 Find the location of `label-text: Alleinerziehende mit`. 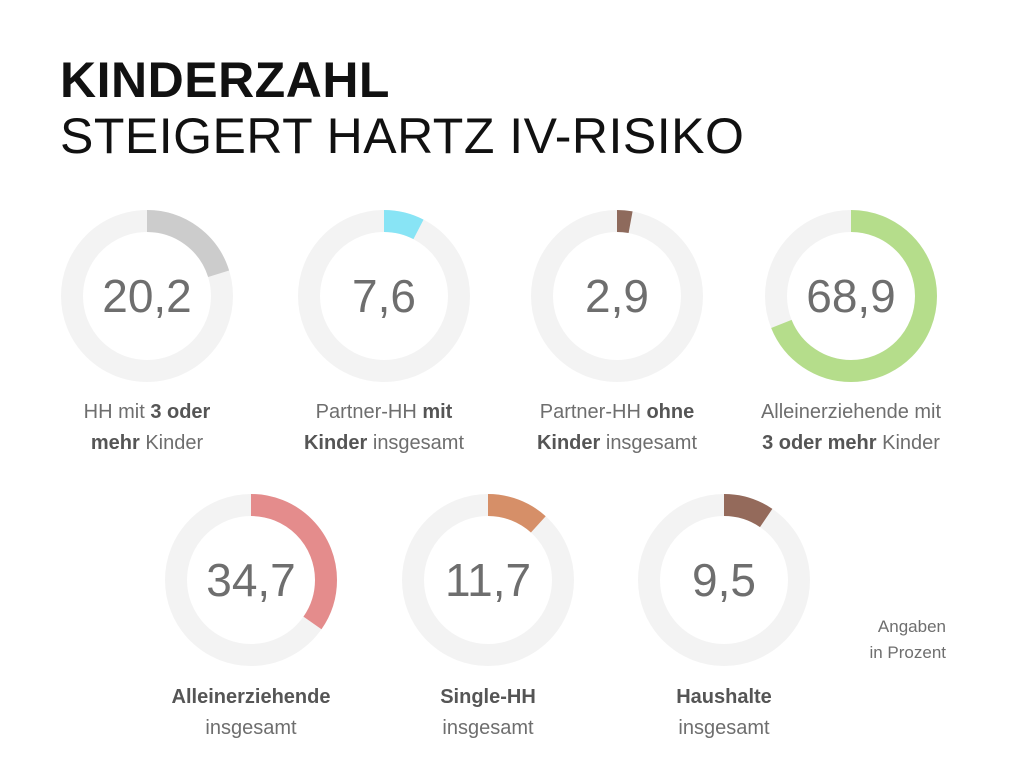

label-text: Alleinerziehende mit is located at coordinates (851, 412).